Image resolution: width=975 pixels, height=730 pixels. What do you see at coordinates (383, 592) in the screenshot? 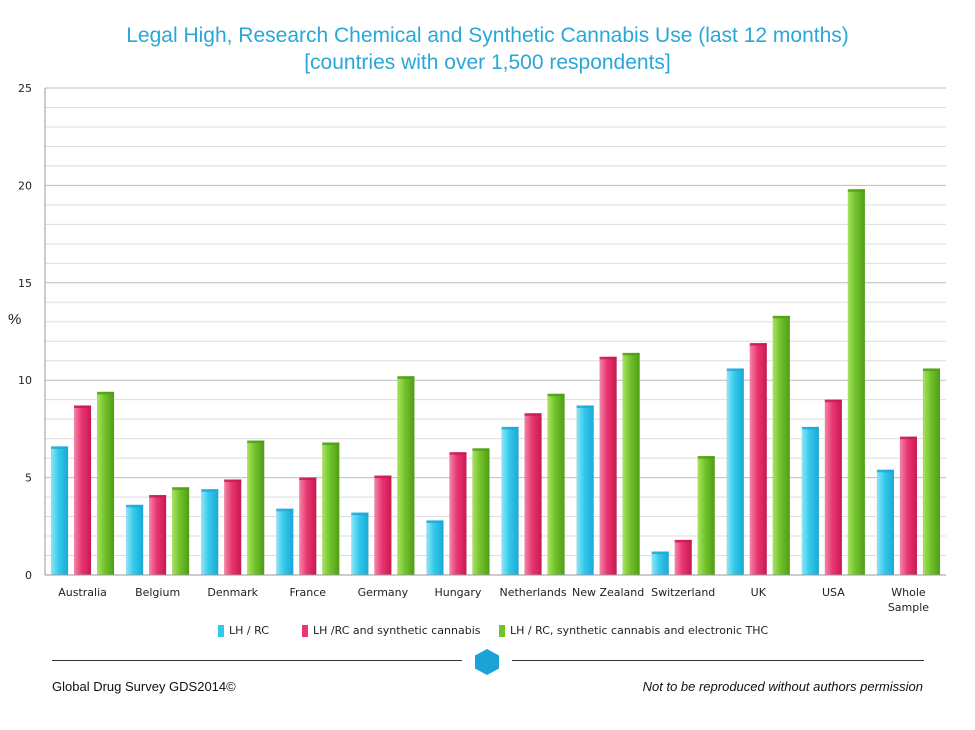
I see `x-tick-label: Germany` at bounding box center [383, 592].